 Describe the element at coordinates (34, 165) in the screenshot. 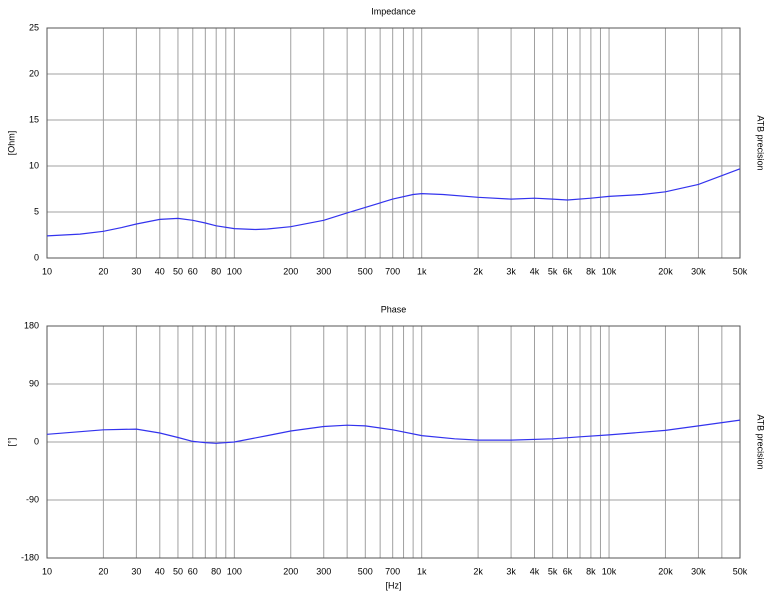

I see `y-tick-label: 10` at that location.